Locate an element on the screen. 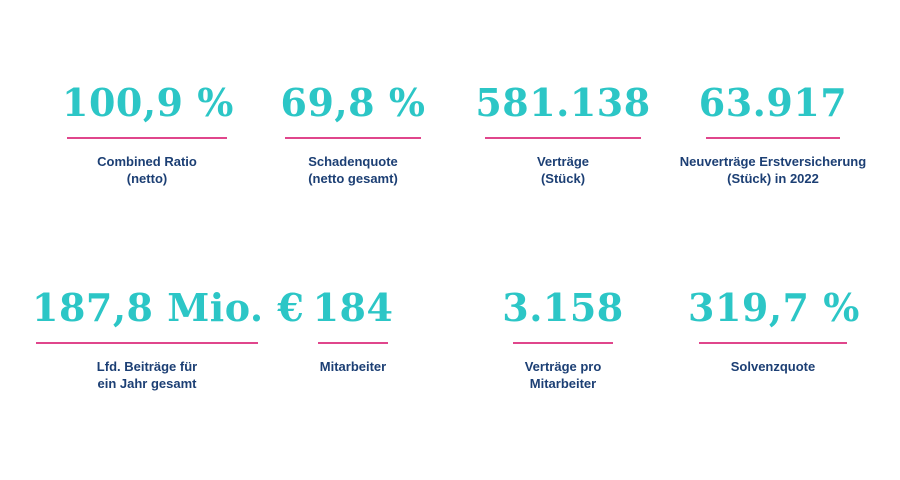  kpi-mitarbeiter: 184 Mitarbeiter is located at coordinates (353, 329).